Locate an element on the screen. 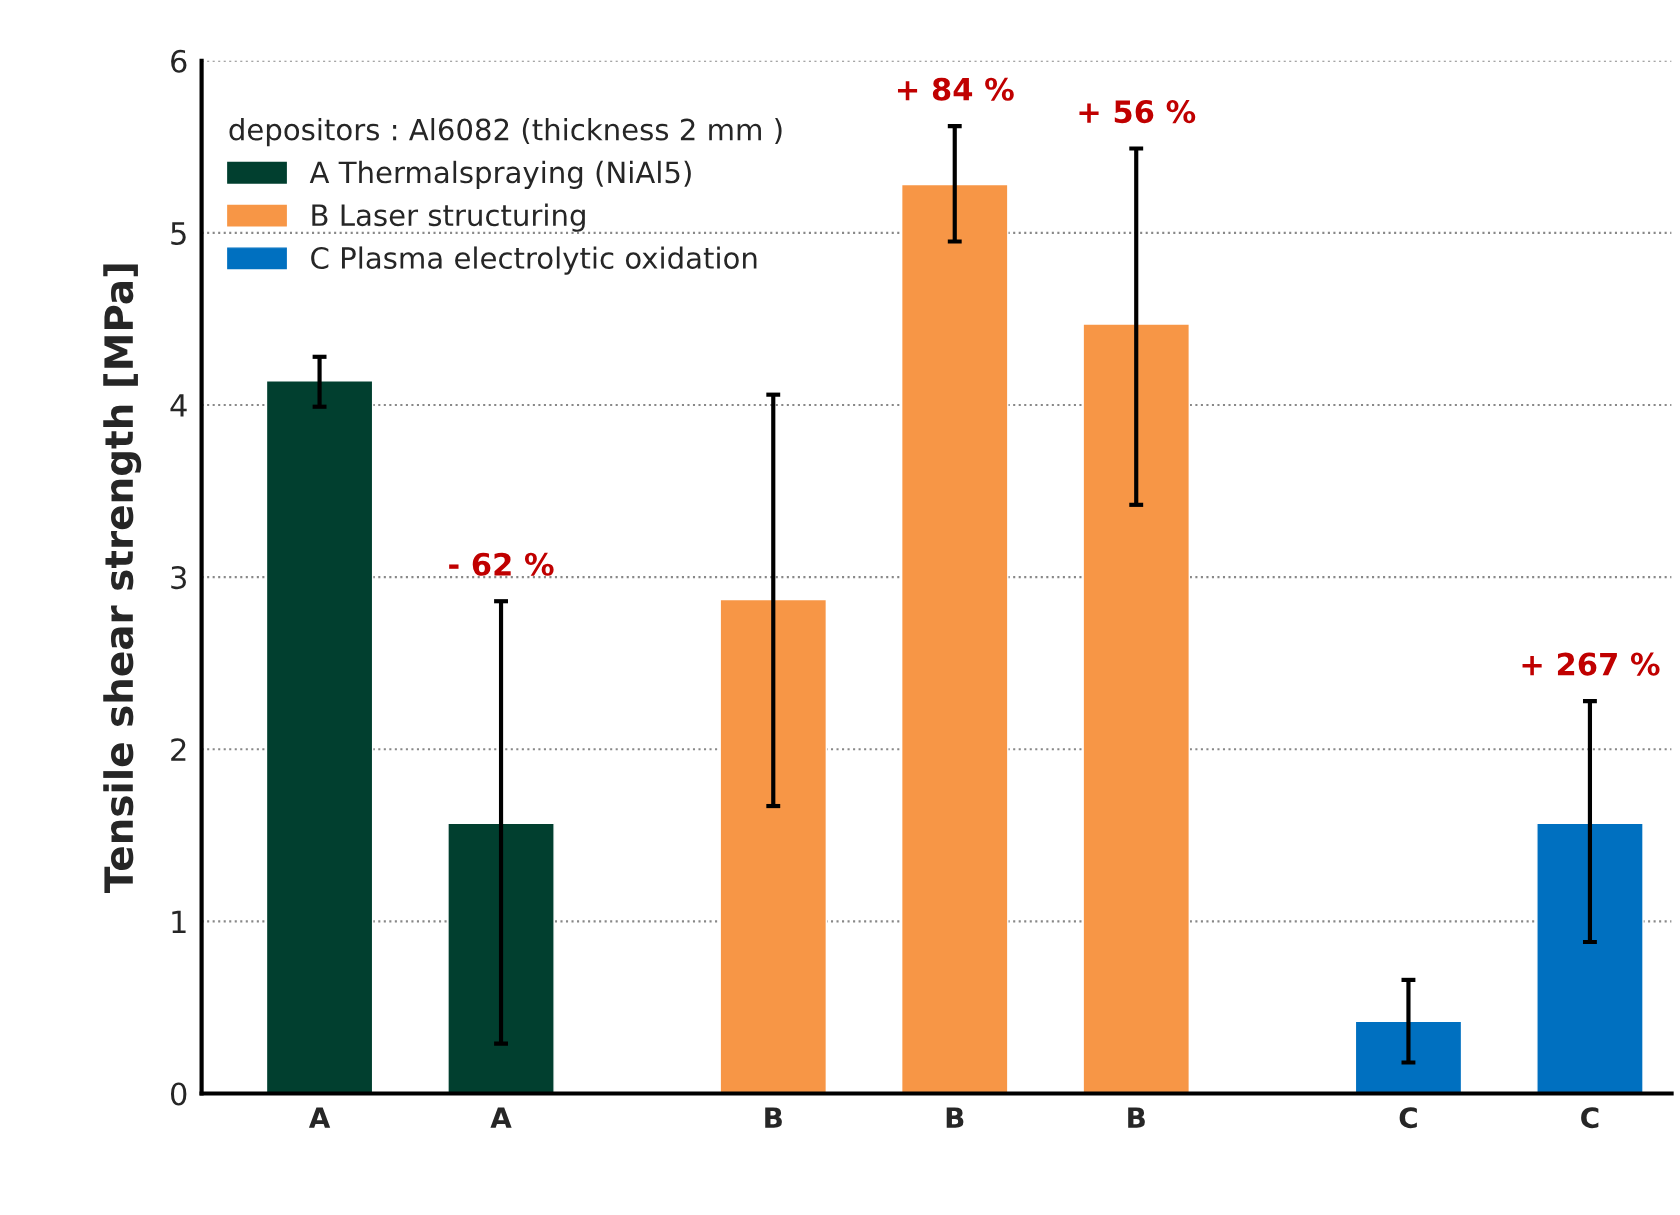  y-tick-label: 5 is located at coordinates (178, 233).